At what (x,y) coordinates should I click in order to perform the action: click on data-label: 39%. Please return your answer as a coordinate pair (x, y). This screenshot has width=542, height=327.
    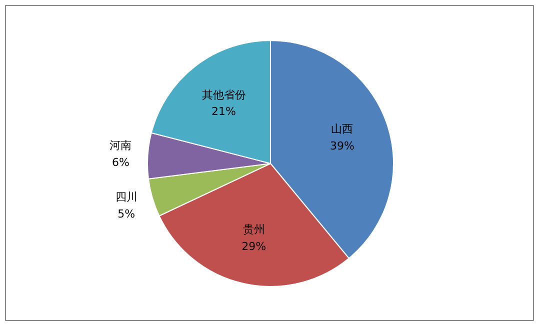
    Looking at the image, I should click on (342, 146).